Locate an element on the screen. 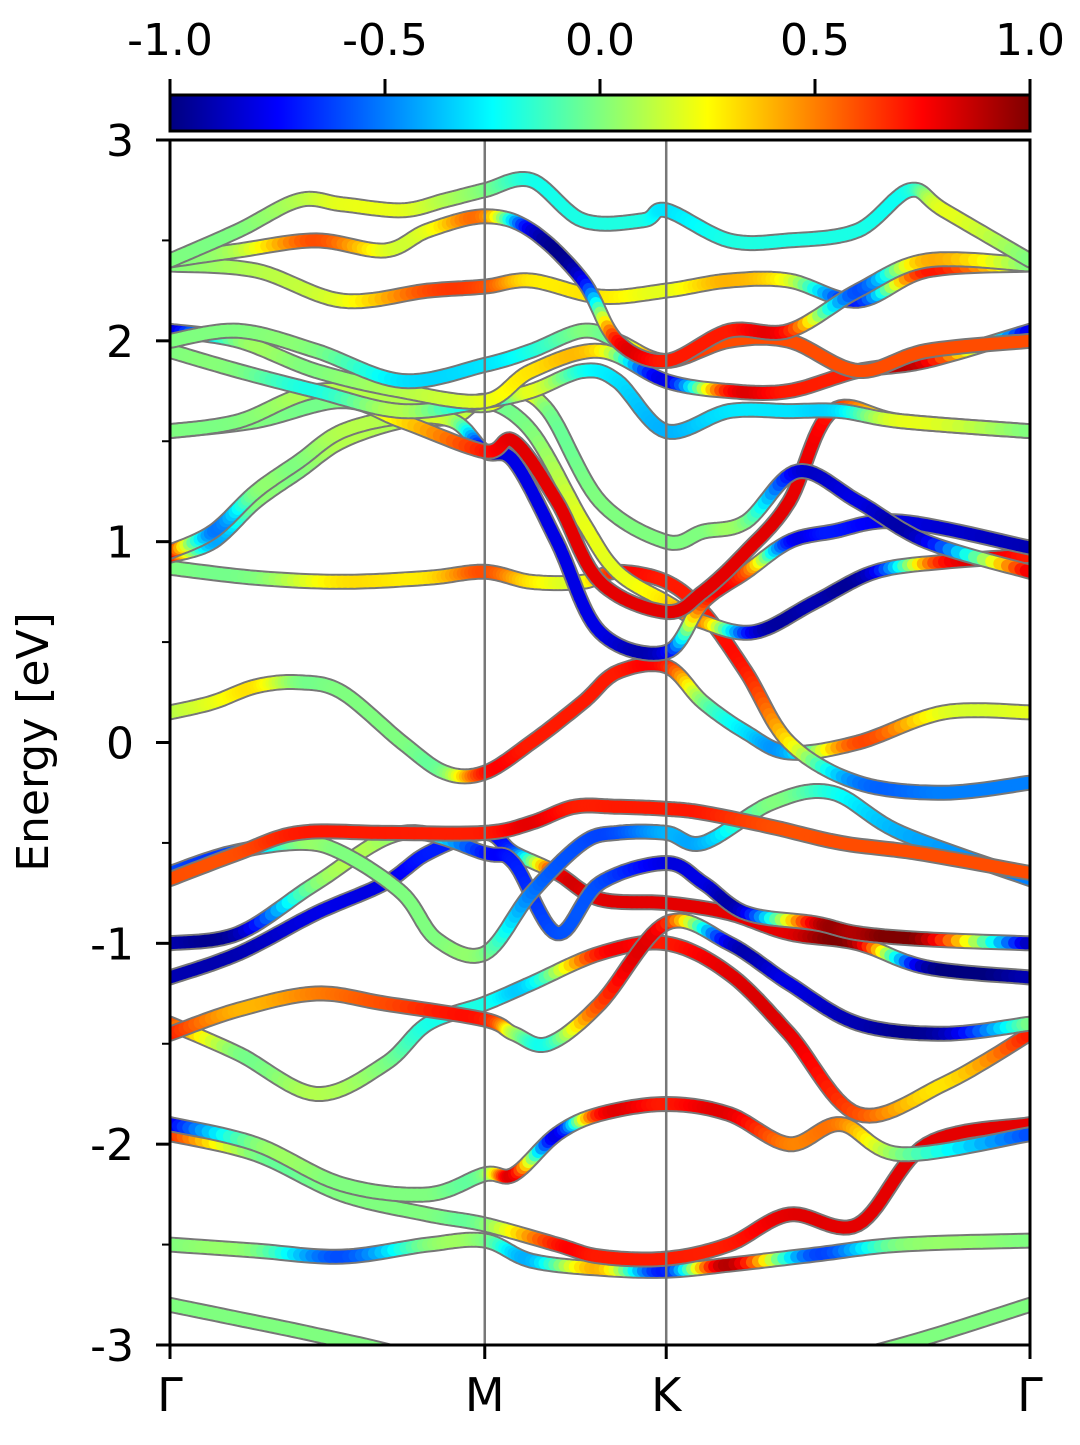 The image size is (1080, 1445). high-symmetry-lines is located at coordinates (575, 742).